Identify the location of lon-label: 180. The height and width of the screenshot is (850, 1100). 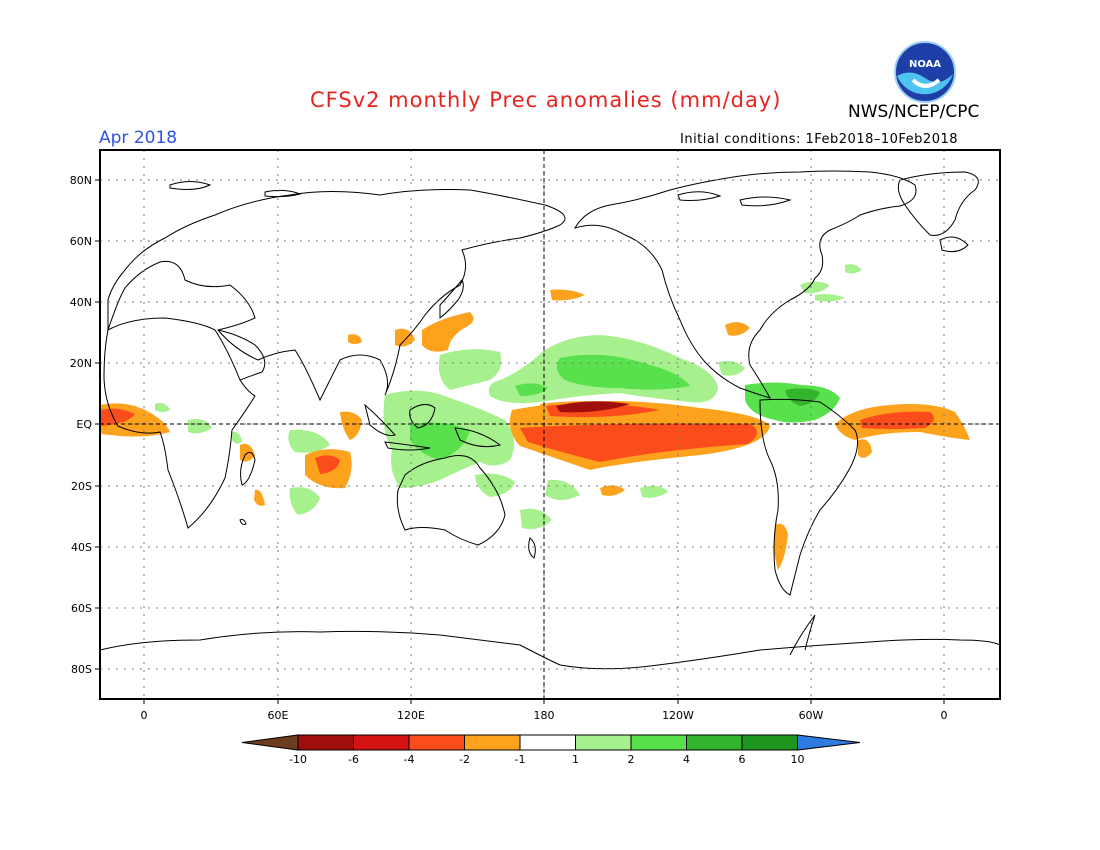
(544, 715).